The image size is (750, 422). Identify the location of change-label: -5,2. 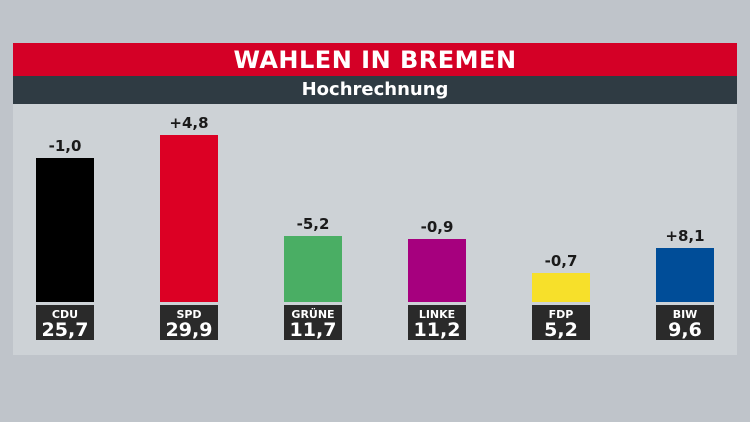
(313, 224).